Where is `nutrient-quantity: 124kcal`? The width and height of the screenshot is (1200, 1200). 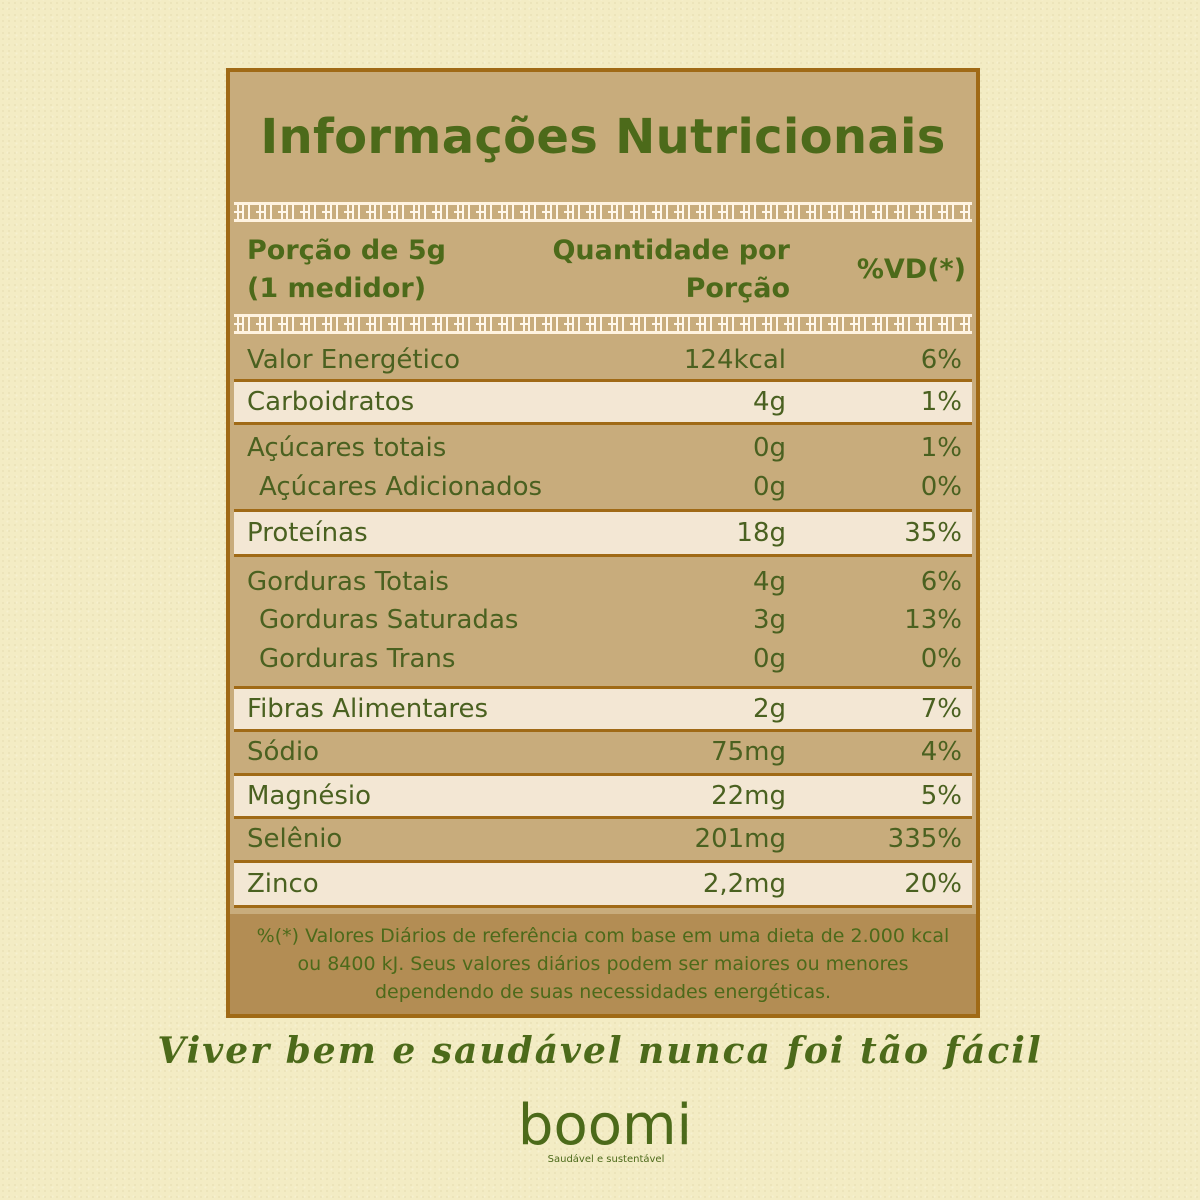 nutrient-quantity: 124kcal is located at coordinates (734, 360).